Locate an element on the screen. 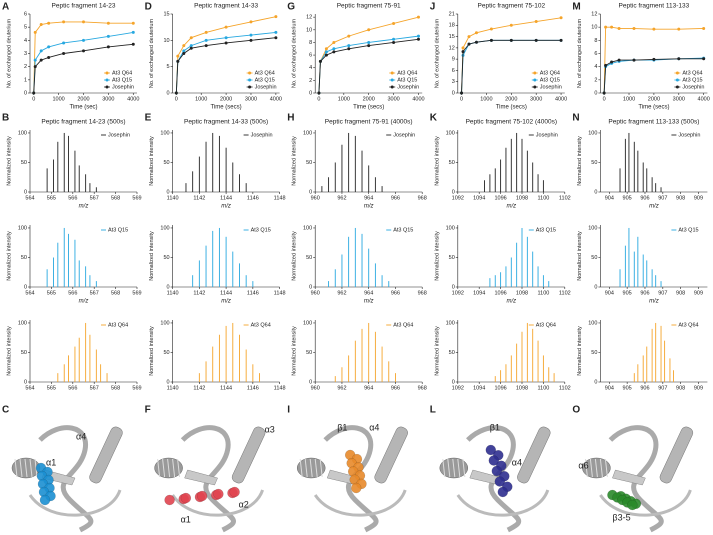  x-tick-label: 1092 is located at coordinates (458, 388).